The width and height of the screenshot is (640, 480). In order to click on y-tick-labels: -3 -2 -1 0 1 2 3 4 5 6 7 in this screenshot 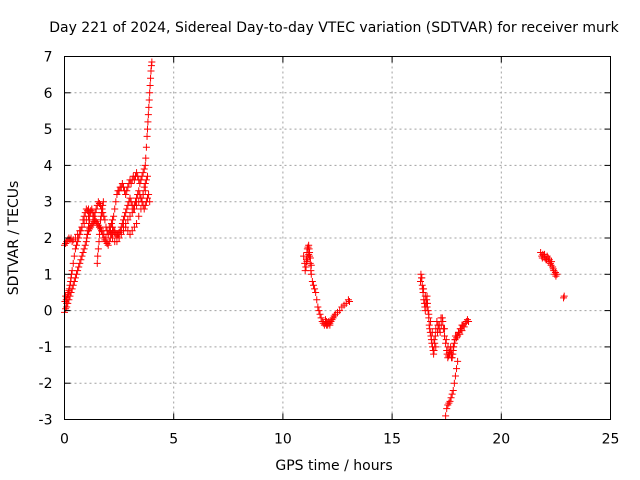, I will do `click(46, 239)`.